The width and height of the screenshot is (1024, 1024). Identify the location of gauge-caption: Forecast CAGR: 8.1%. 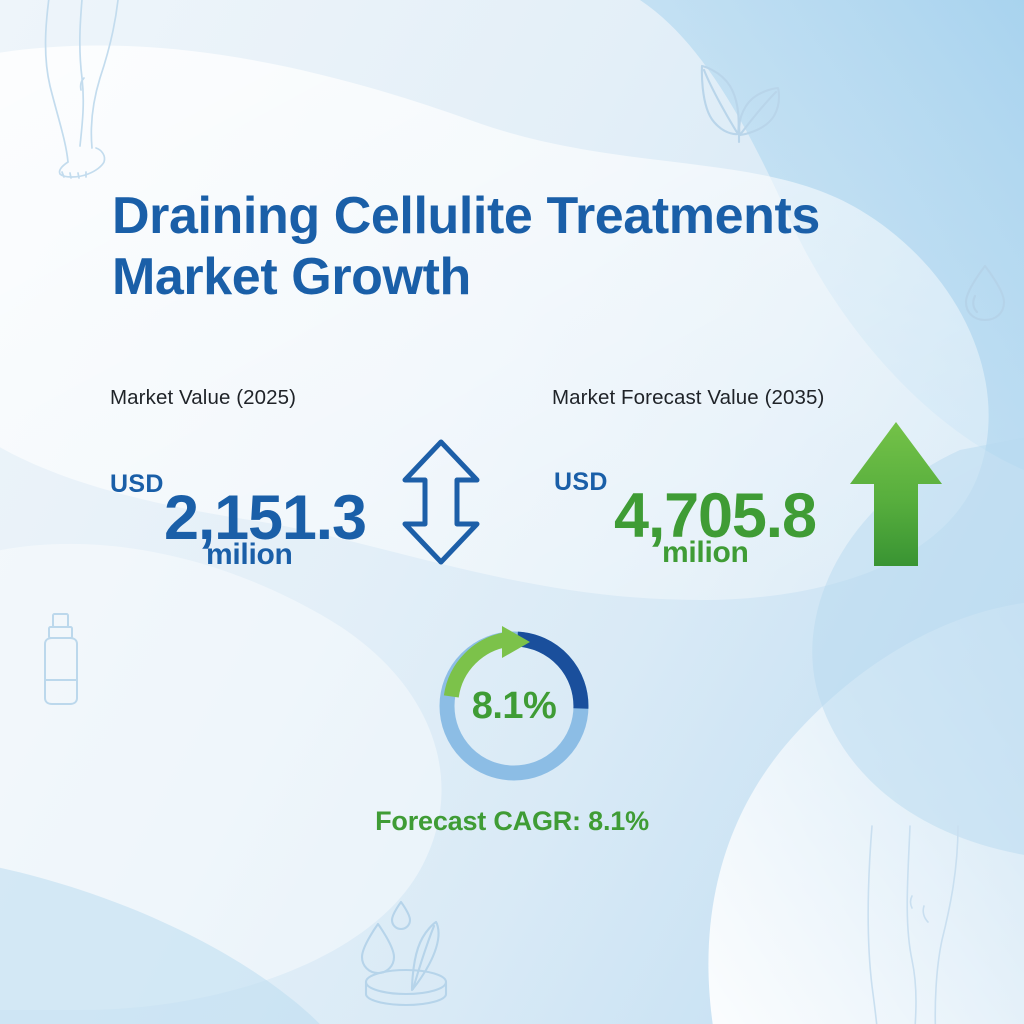
(512, 821).